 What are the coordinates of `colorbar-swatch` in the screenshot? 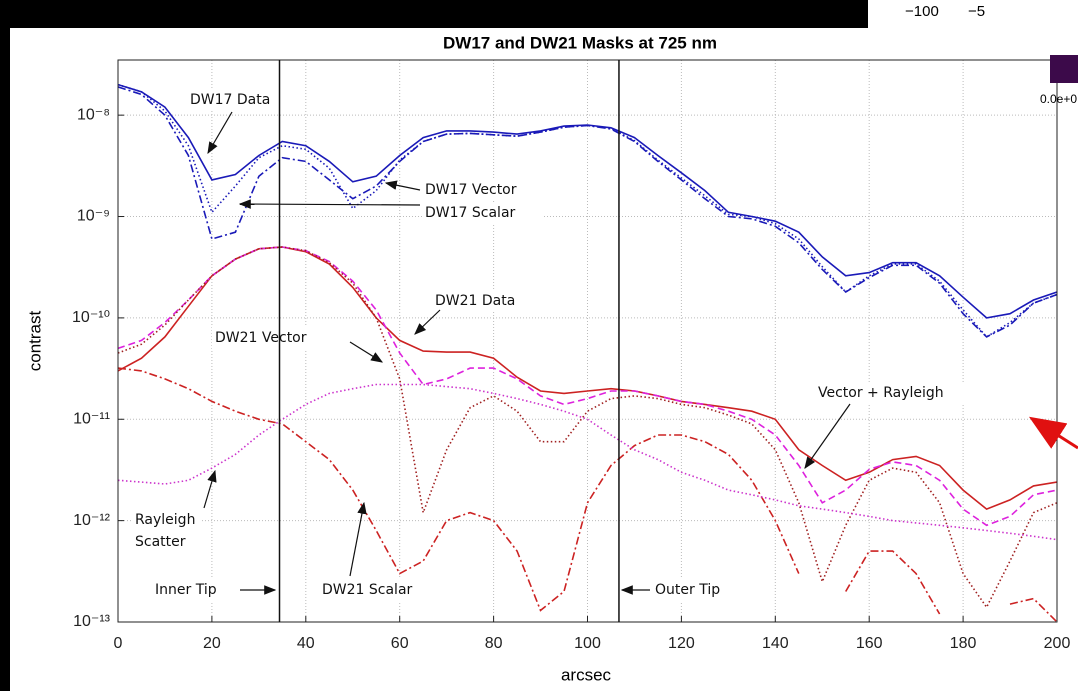 It's located at (1064, 69).